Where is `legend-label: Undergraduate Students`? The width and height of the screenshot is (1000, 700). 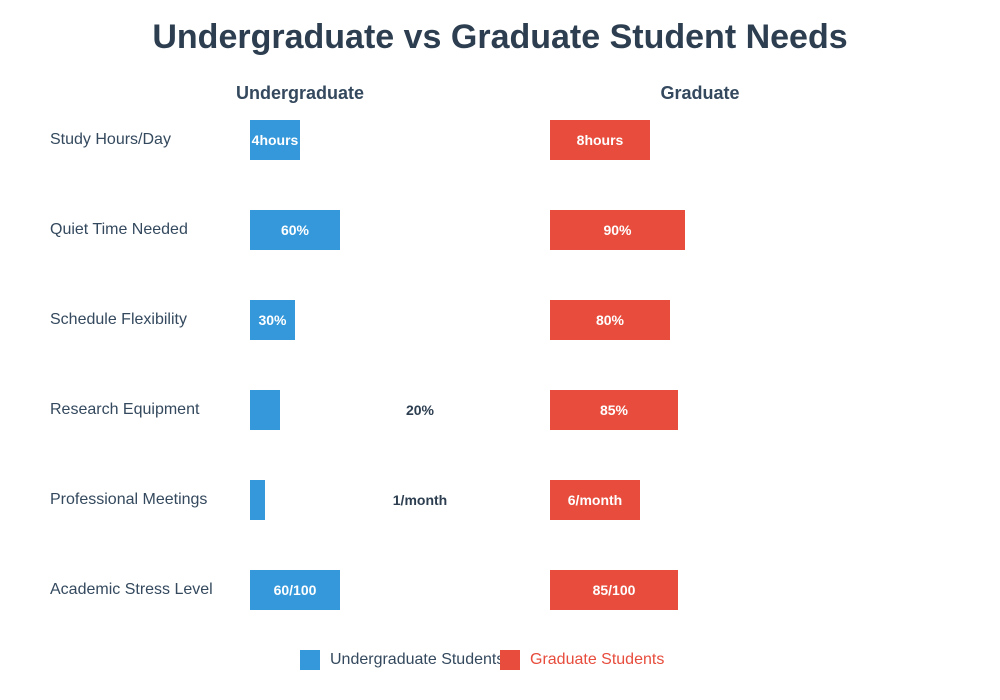
legend-label: Undergraduate Students is located at coordinates (417, 659).